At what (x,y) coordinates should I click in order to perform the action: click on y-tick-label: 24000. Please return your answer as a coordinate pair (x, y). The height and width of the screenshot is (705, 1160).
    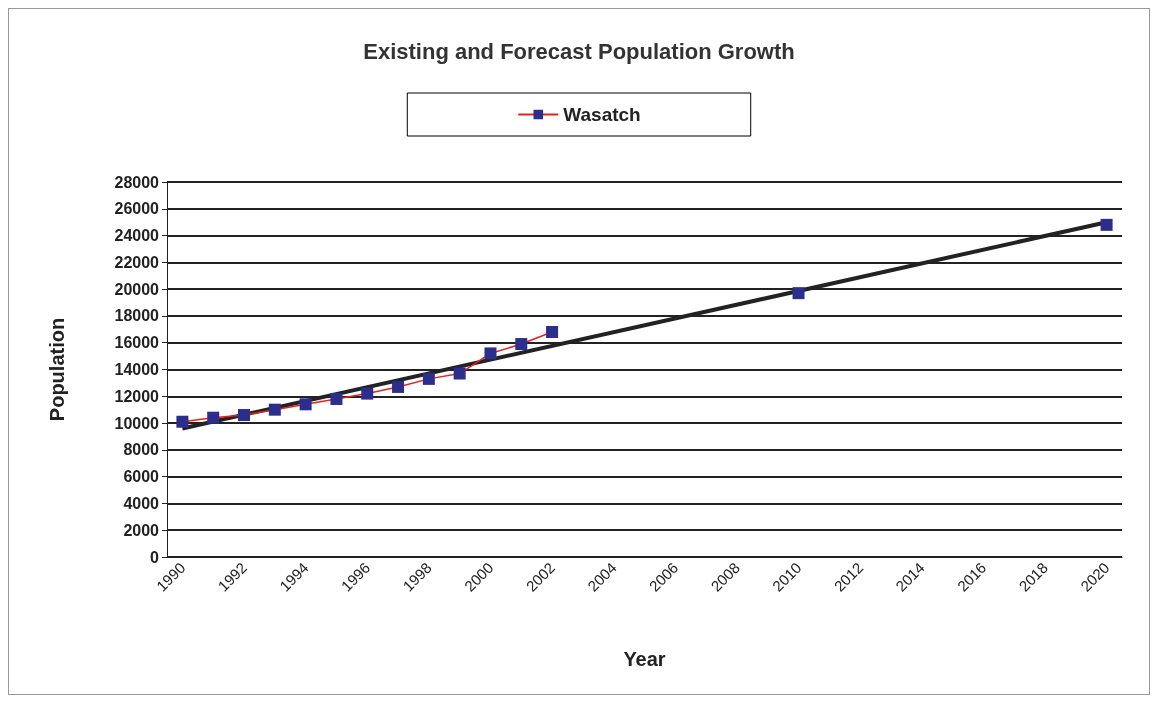
    Looking at the image, I should click on (137, 236).